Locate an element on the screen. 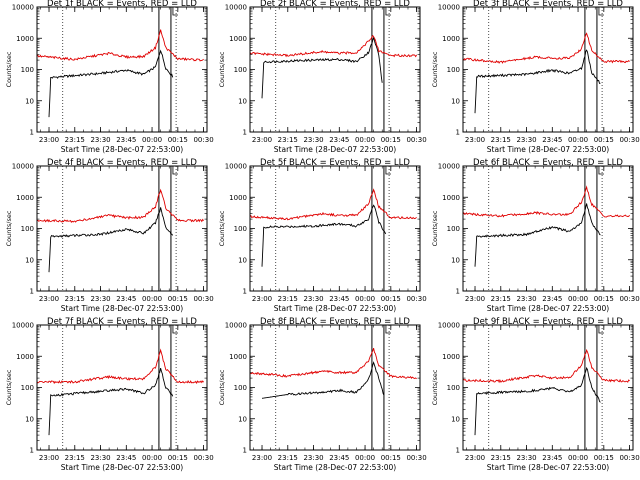  panel-title: Det 7f BLACK = Events, RED = LLD is located at coordinates (122, 322).